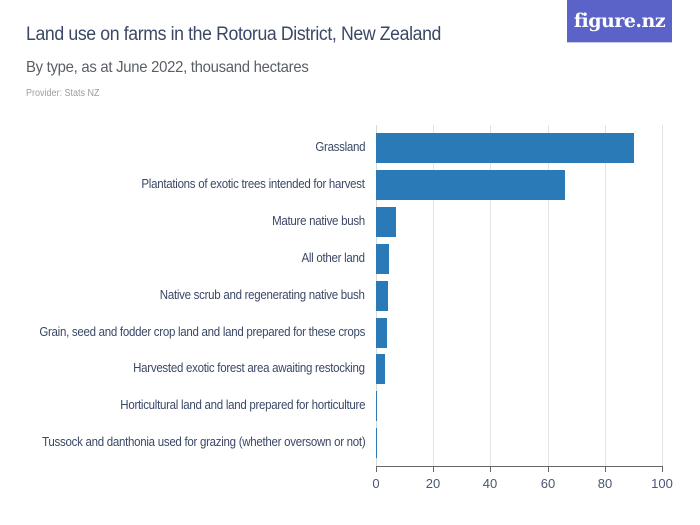  I want to click on figure-nz-logo: figure.nz, so click(619, 21).